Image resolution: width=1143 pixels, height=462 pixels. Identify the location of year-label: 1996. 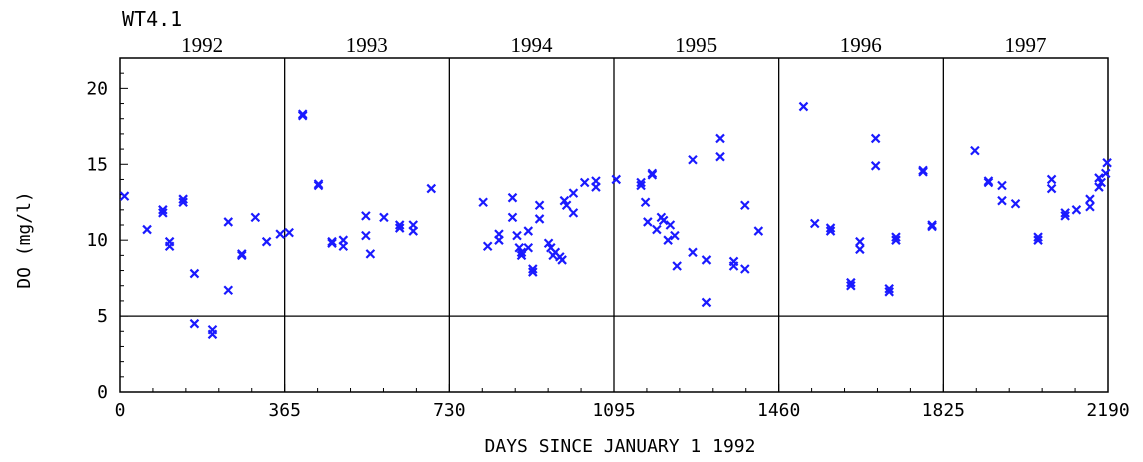
(861, 45).